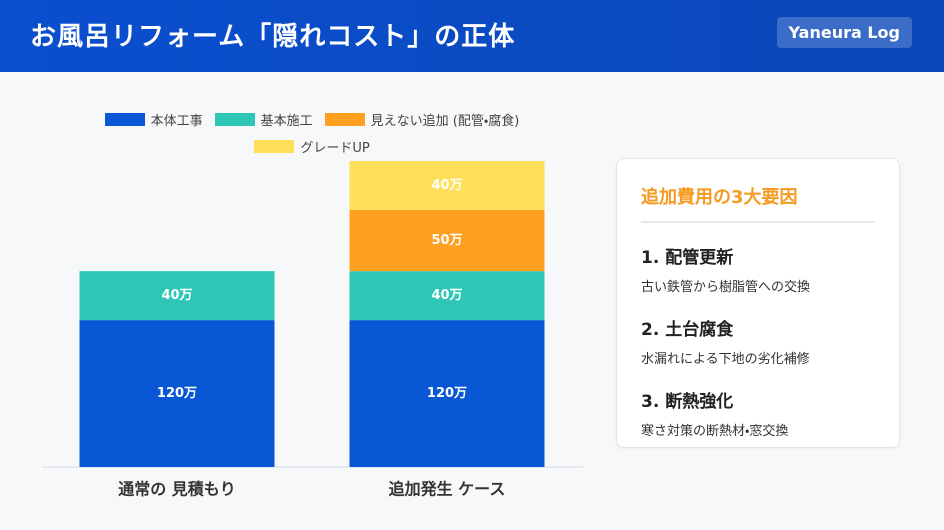  I want to click on legend-label: 基本施工, so click(286, 121).